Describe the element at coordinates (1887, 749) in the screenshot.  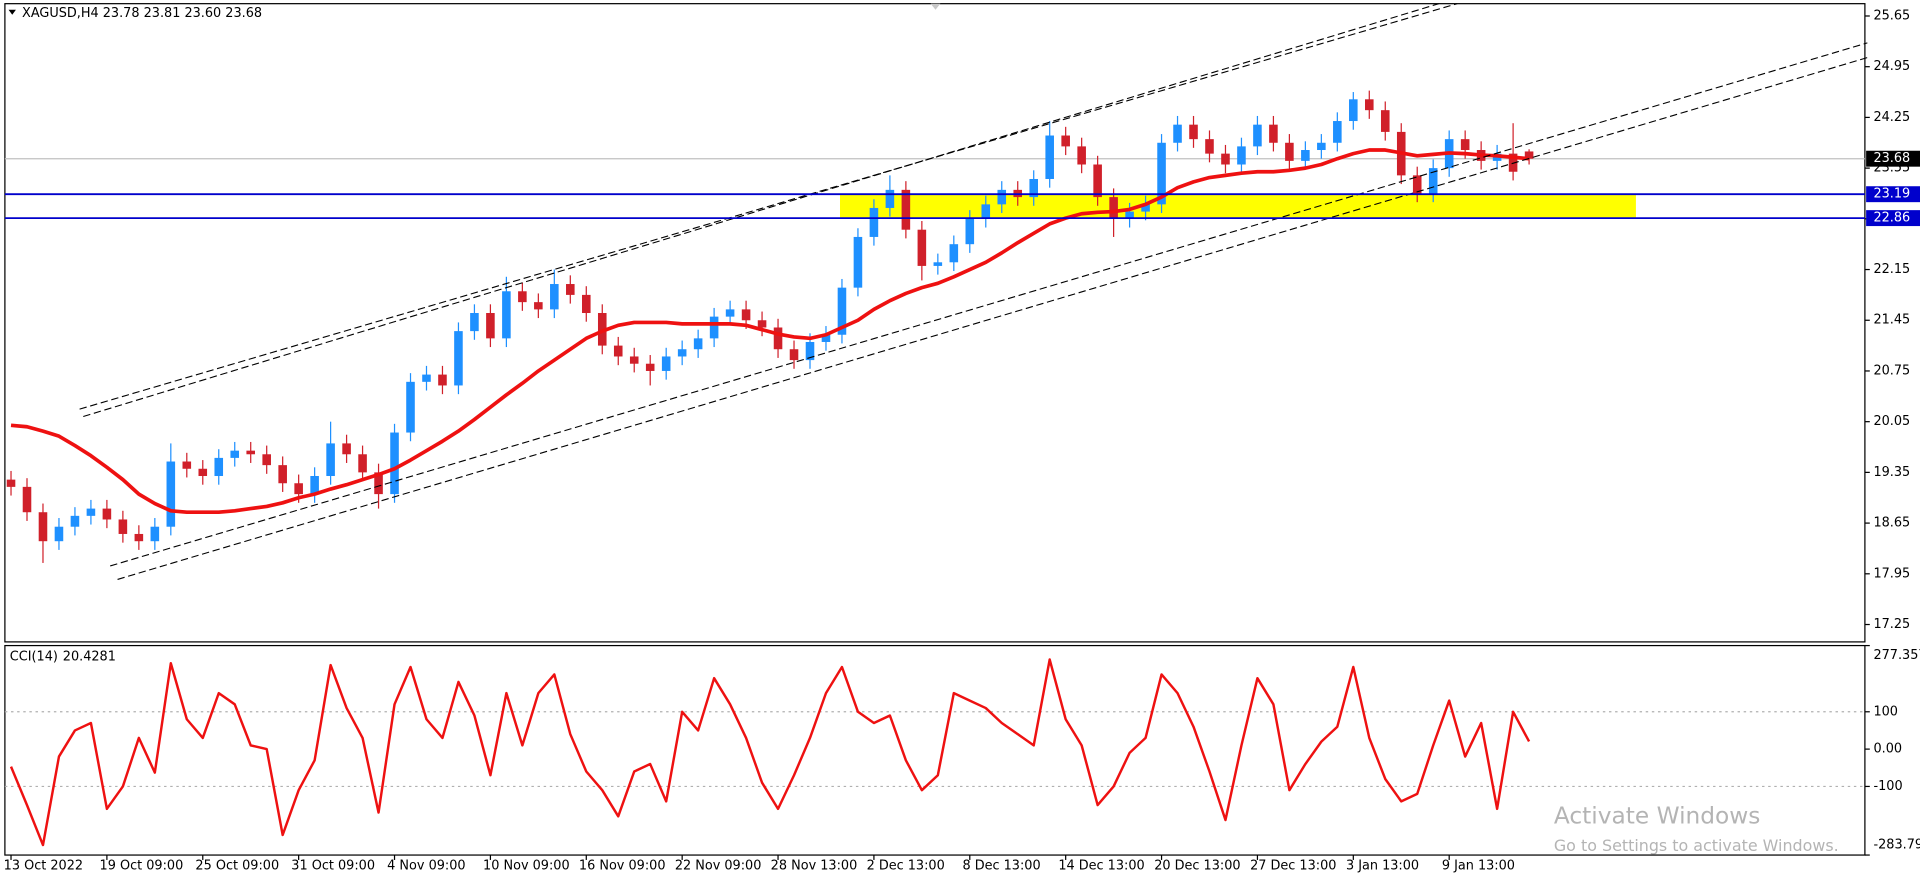
I see `y-tick-label: 0.00` at that location.